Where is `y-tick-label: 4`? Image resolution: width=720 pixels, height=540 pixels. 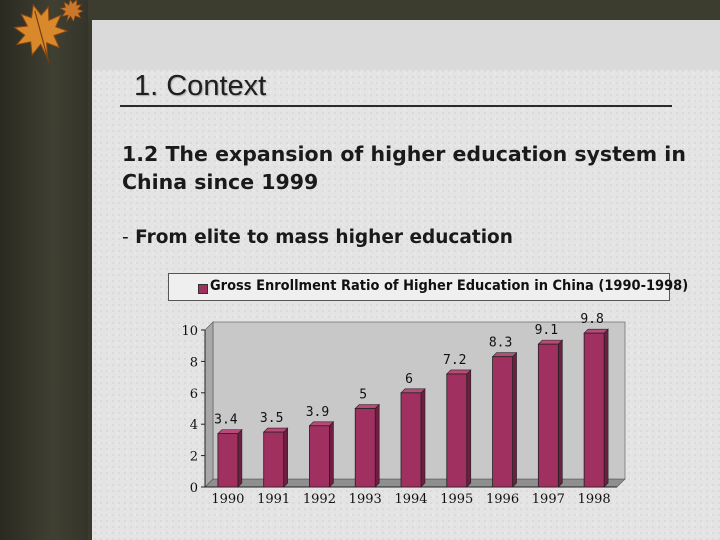 y-tick-label: 4 is located at coordinates (194, 425).